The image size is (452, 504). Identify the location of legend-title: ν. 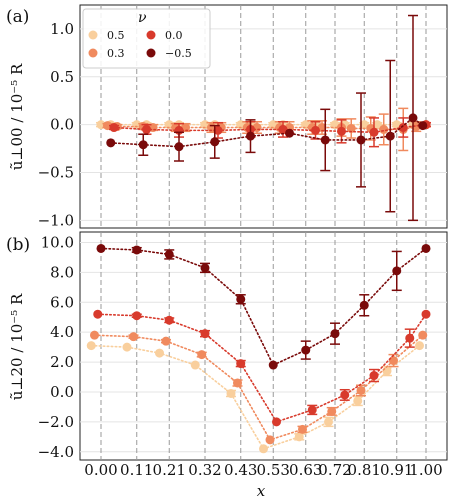
(142, 18).